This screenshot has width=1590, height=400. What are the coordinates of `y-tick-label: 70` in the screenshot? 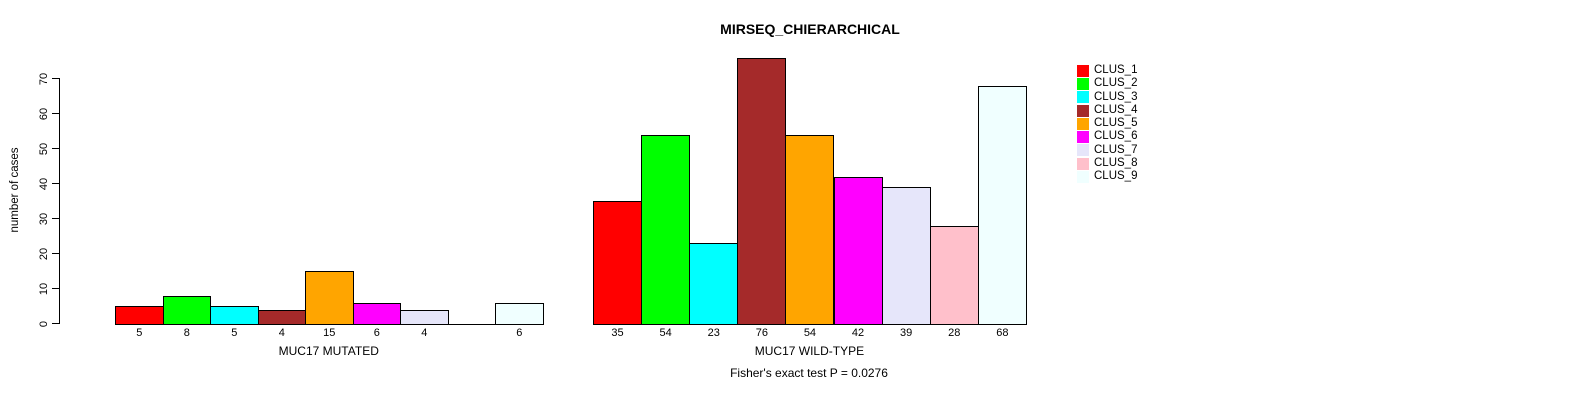 It's located at (44, 78).